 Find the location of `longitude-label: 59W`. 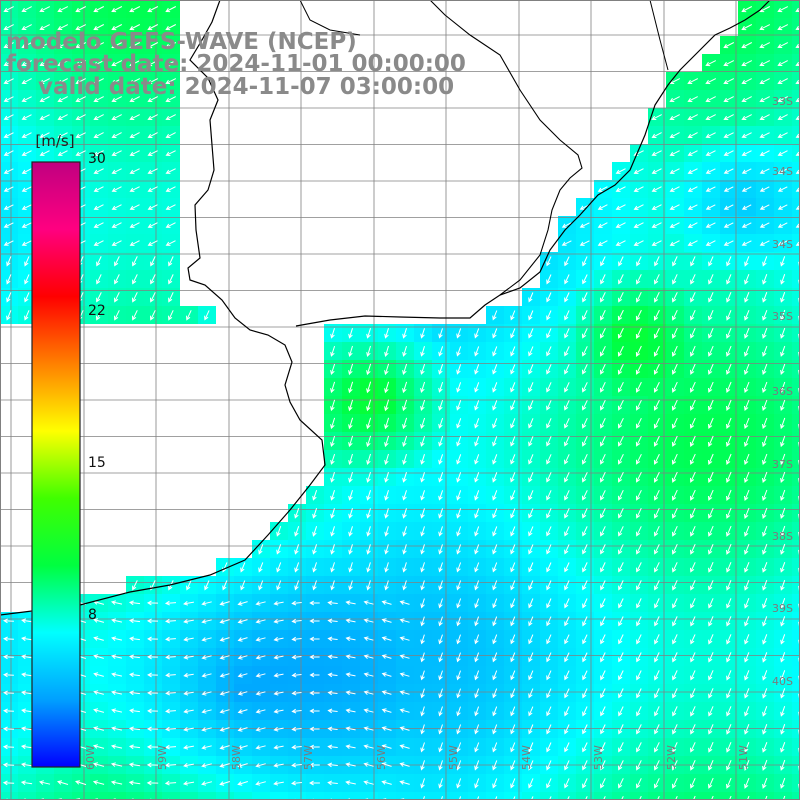

longitude-label: 59W is located at coordinates (162, 757).